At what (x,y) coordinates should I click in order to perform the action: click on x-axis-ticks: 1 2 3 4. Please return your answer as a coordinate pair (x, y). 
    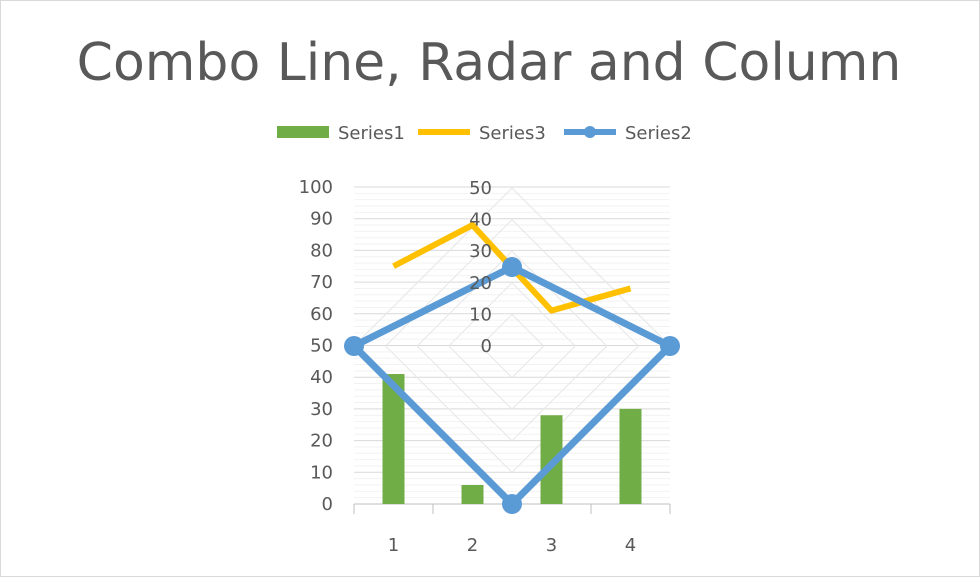
    Looking at the image, I should click on (512, 545).